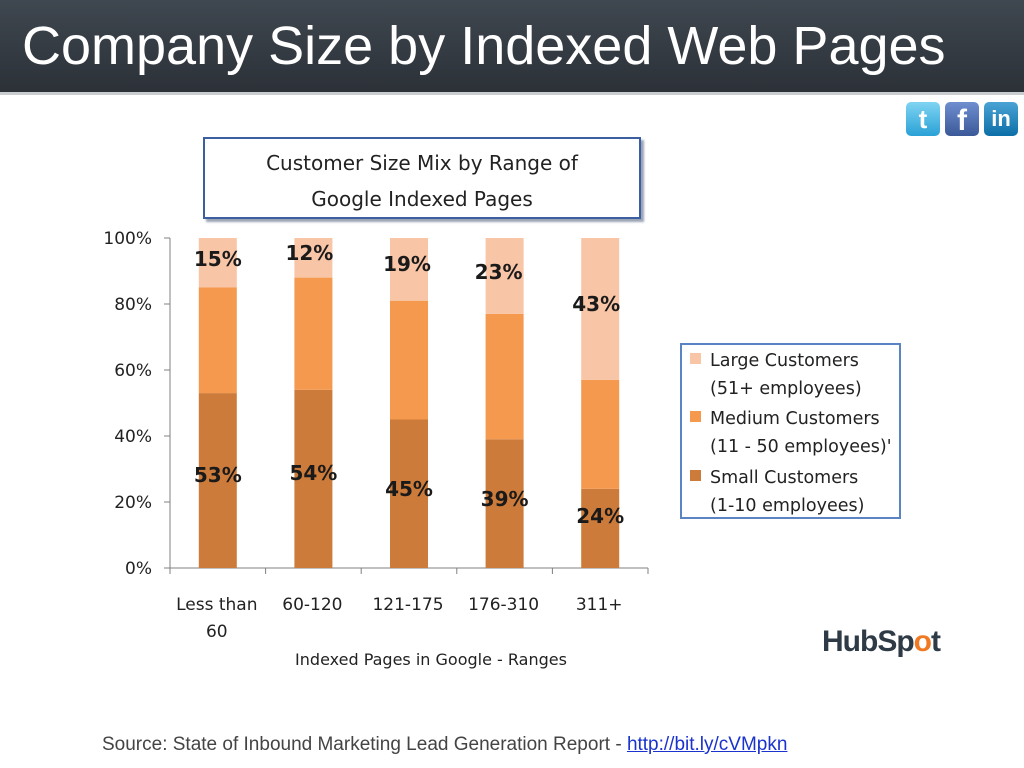 The width and height of the screenshot is (1024, 768). Describe the element at coordinates (707, 744) in the screenshot. I see `source-link: http://bit.ly/cVMpkn` at that location.